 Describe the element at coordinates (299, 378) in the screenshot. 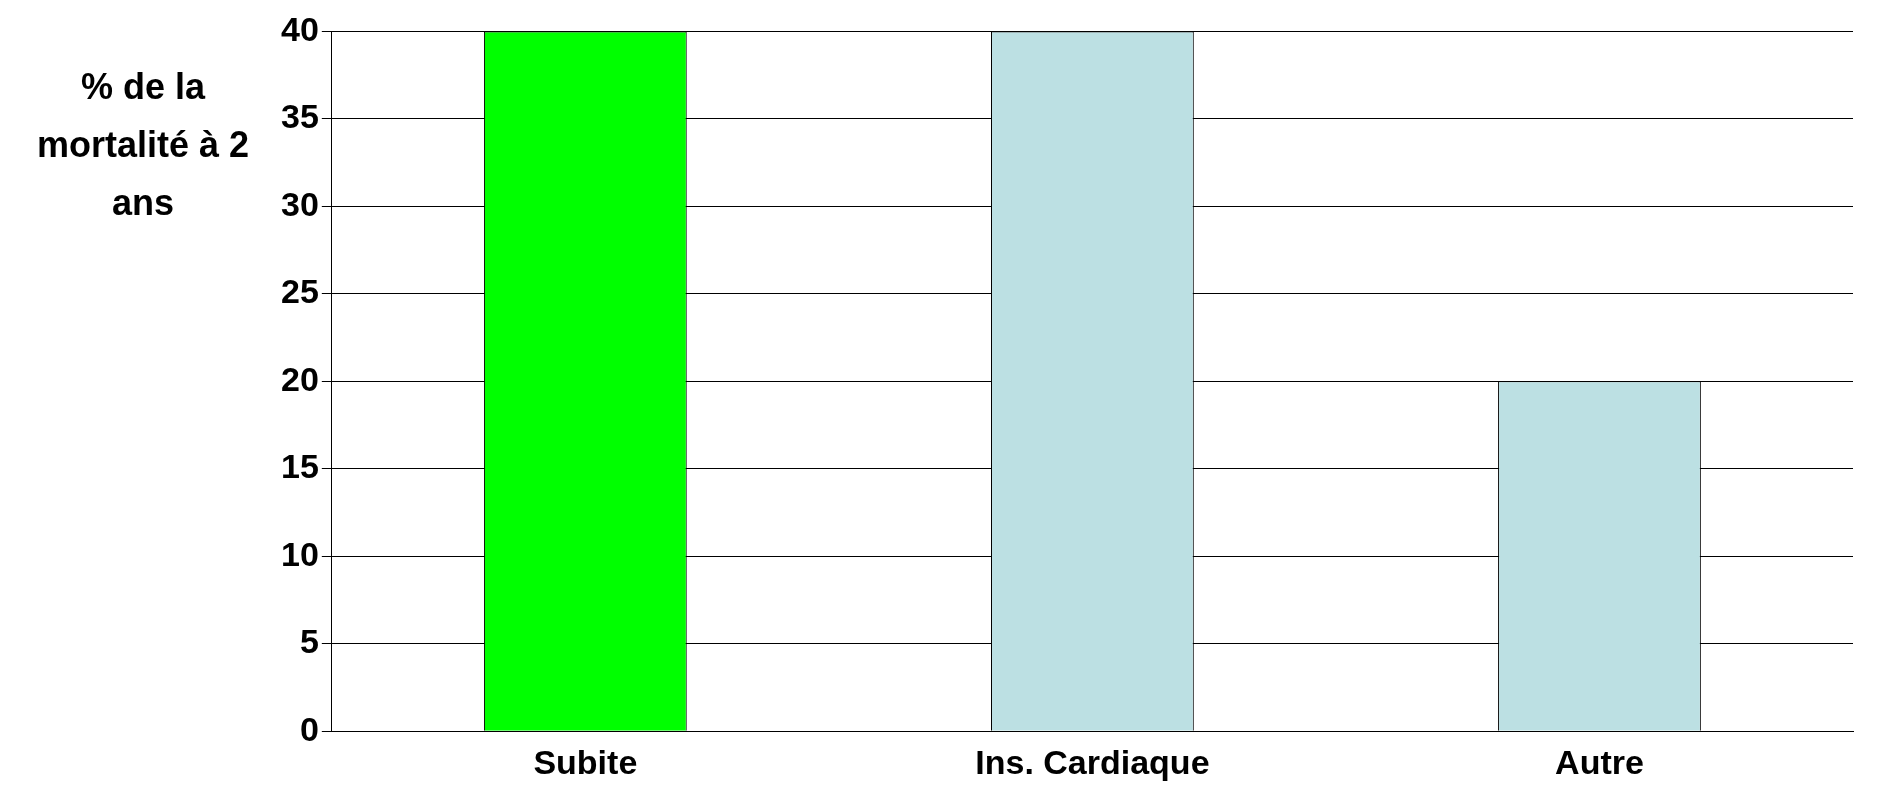

I see `y-tick-label: 20` at that location.